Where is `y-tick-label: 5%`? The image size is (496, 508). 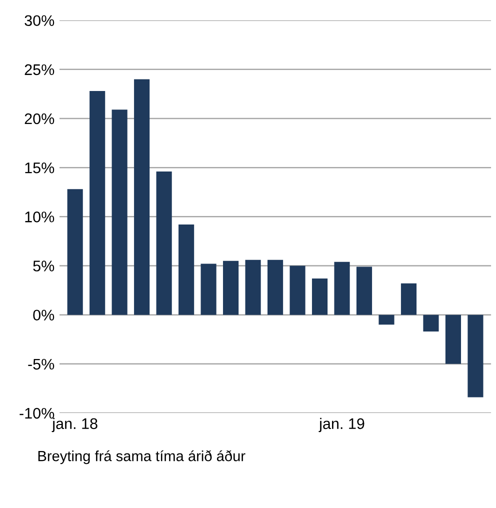
y-tick-label: 5% is located at coordinates (43, 266).